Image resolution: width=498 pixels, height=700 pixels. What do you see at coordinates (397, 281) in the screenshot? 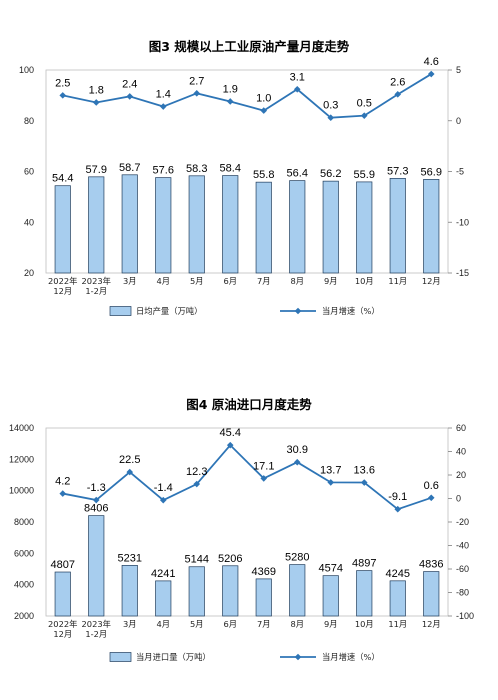
I see `x-category-label: 11月` at bounding box center [397, 281].